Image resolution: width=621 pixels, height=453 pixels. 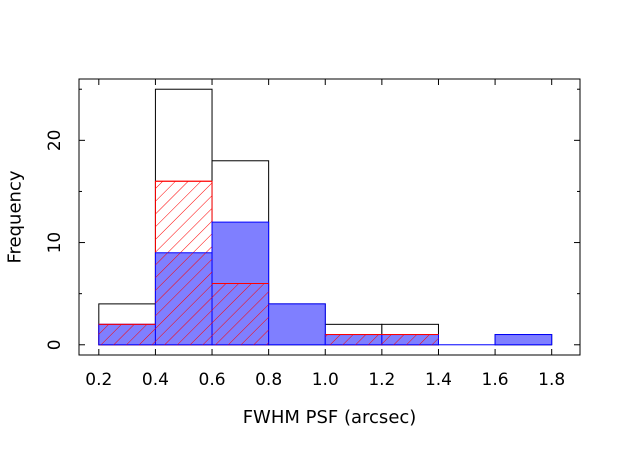 I want to click on y-tick-label: 20, so click(x=55, y=141).